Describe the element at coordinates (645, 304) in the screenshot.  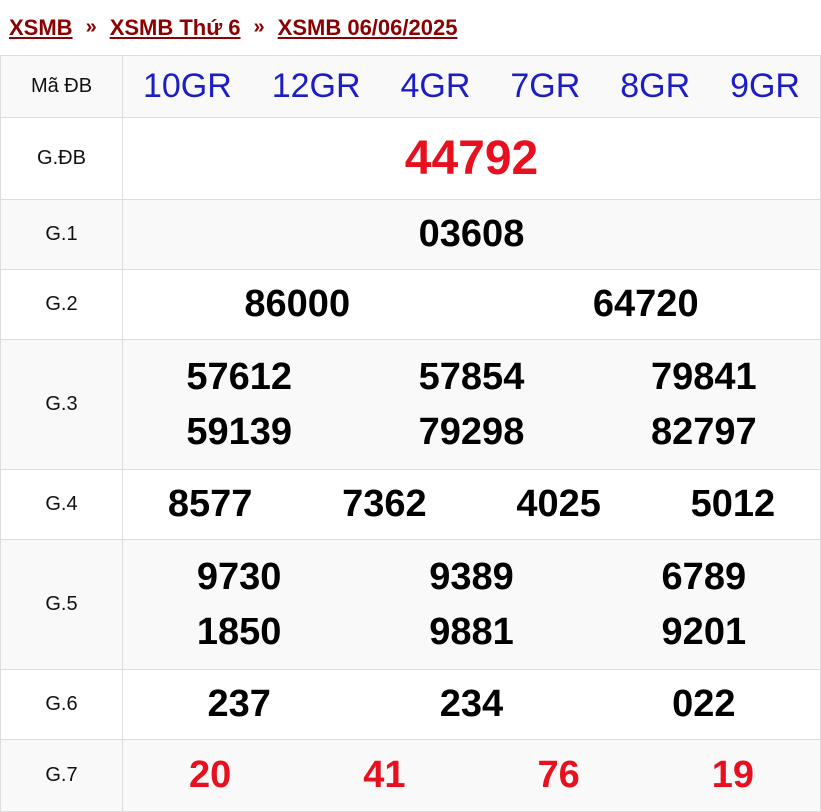
I see `prize-number: 64720` at that location.